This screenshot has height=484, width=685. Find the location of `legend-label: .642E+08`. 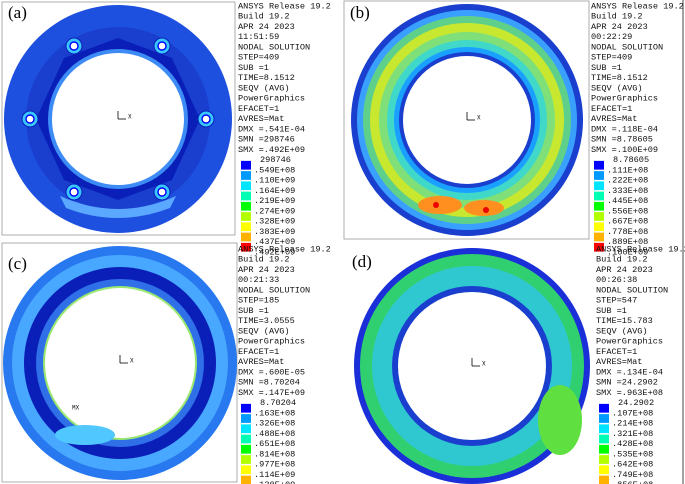

legend-label: .642E+08 is located at coordinates (632, 465).